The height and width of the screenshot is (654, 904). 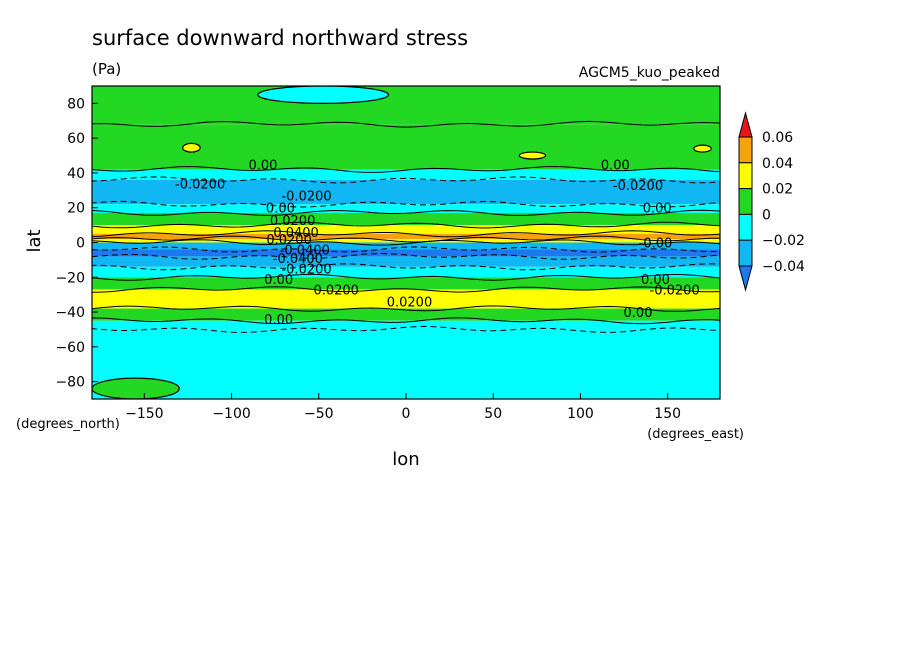 I want to click on colorbar-label: −0.02, so click(x=783, y=241).